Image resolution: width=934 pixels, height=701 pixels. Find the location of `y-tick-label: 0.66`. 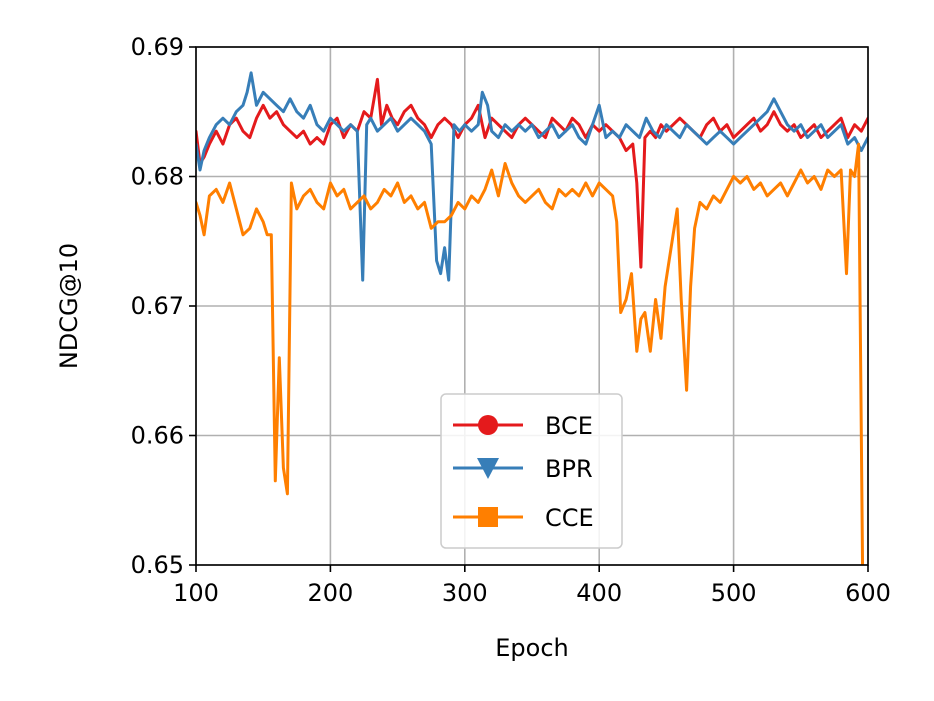

y-tick-label: 0.66 is located at coordinates (157, 436).